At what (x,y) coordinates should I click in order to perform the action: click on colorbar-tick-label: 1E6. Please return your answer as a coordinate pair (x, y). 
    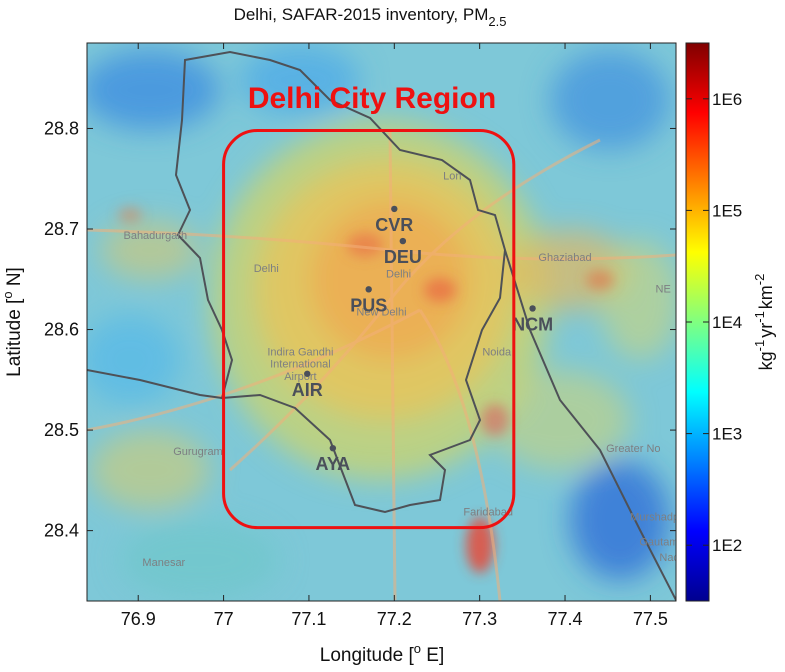
    Looking at the image, I should click on (727, 99).